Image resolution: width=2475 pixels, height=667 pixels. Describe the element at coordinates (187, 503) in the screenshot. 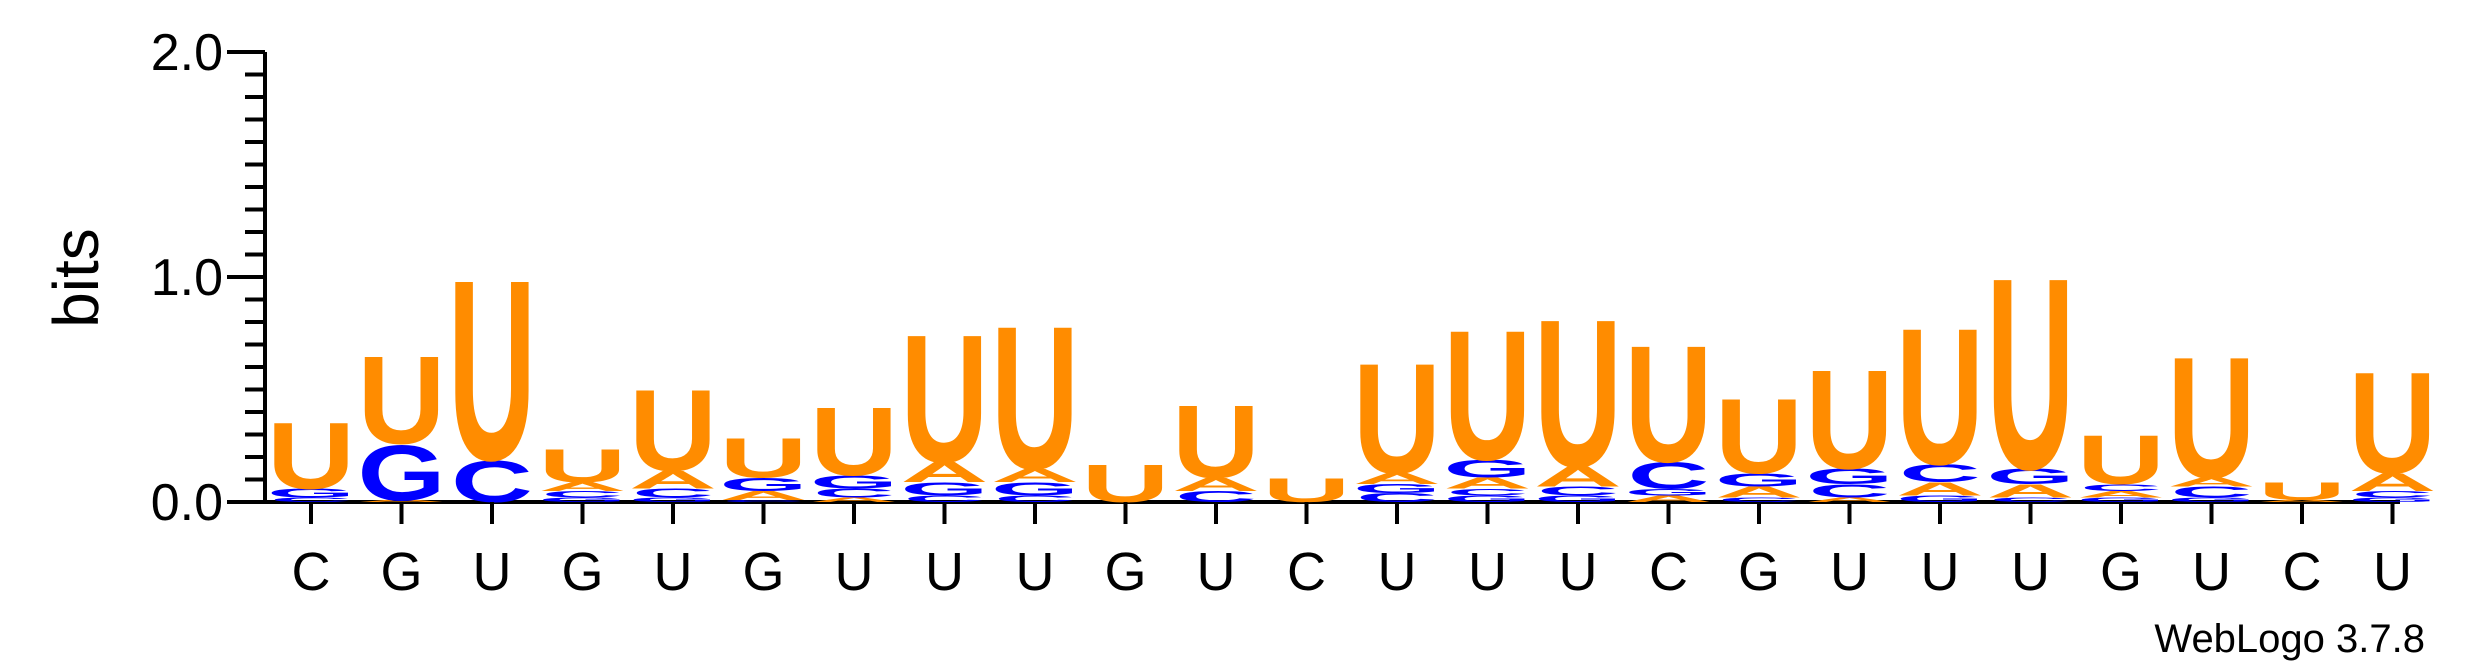

I see `y-tick-label: 0.0` at that location.